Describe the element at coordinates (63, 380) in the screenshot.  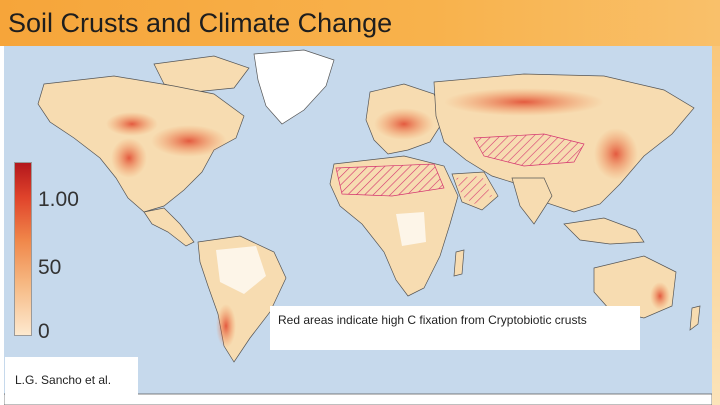
I see `credit-text: L.G. Sancho et al.` at that location.